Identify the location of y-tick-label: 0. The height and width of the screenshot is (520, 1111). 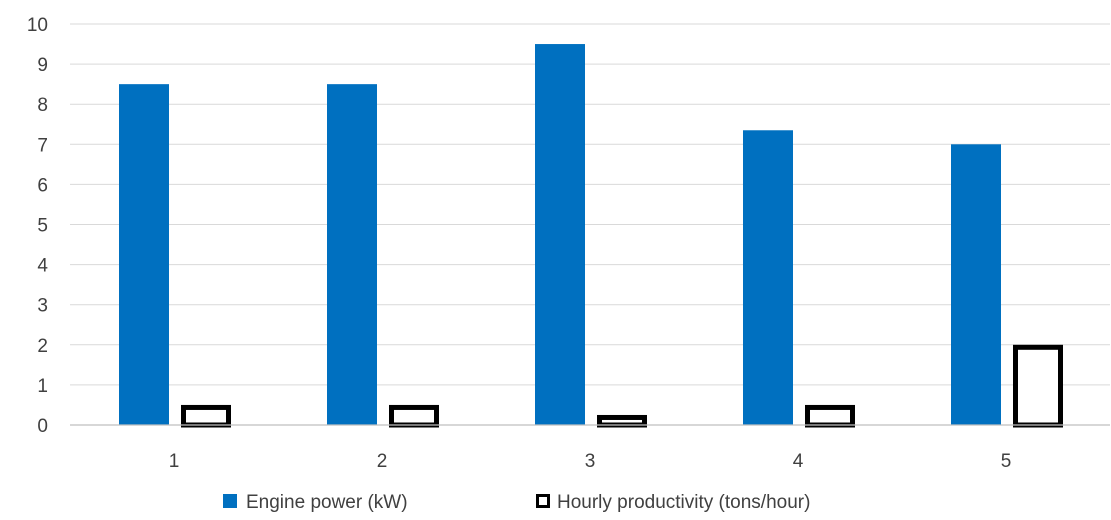
(42, 426).